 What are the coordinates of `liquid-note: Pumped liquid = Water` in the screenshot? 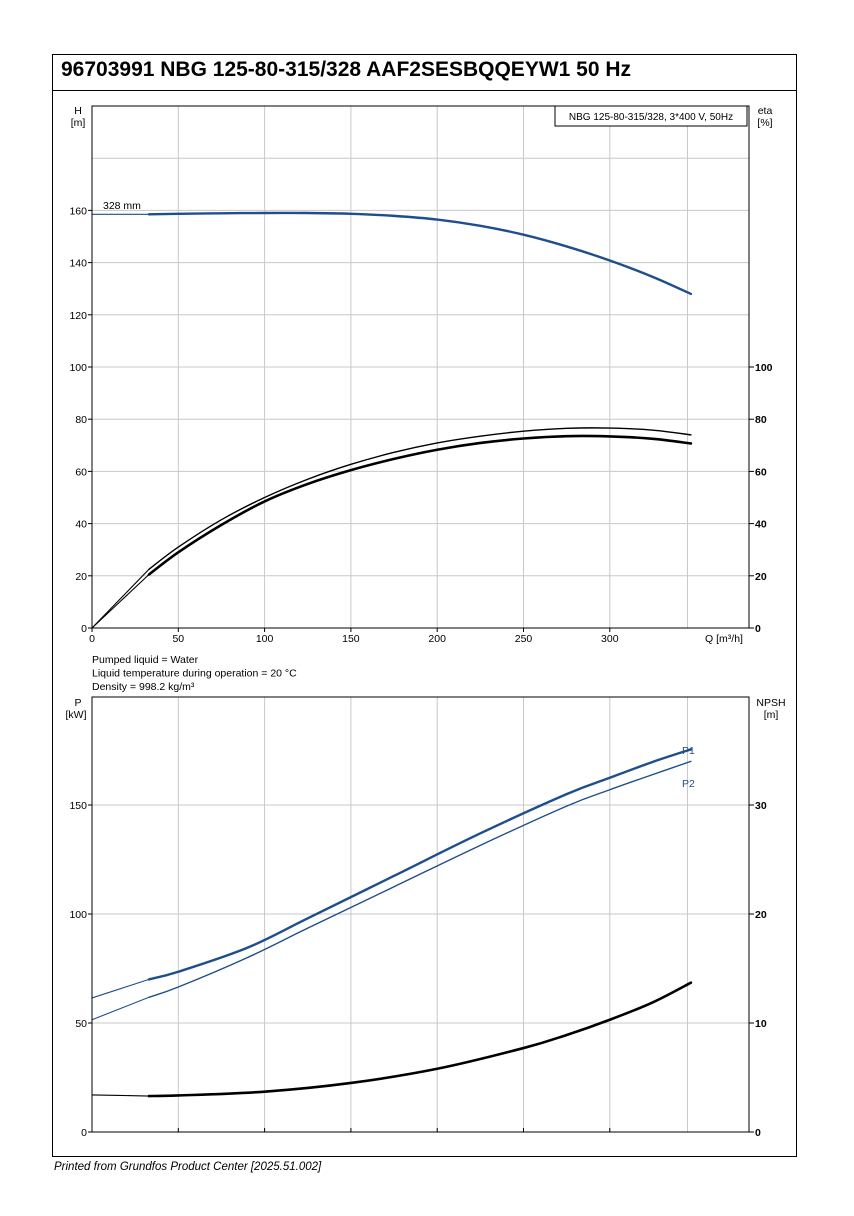 It's located at (145, 660).